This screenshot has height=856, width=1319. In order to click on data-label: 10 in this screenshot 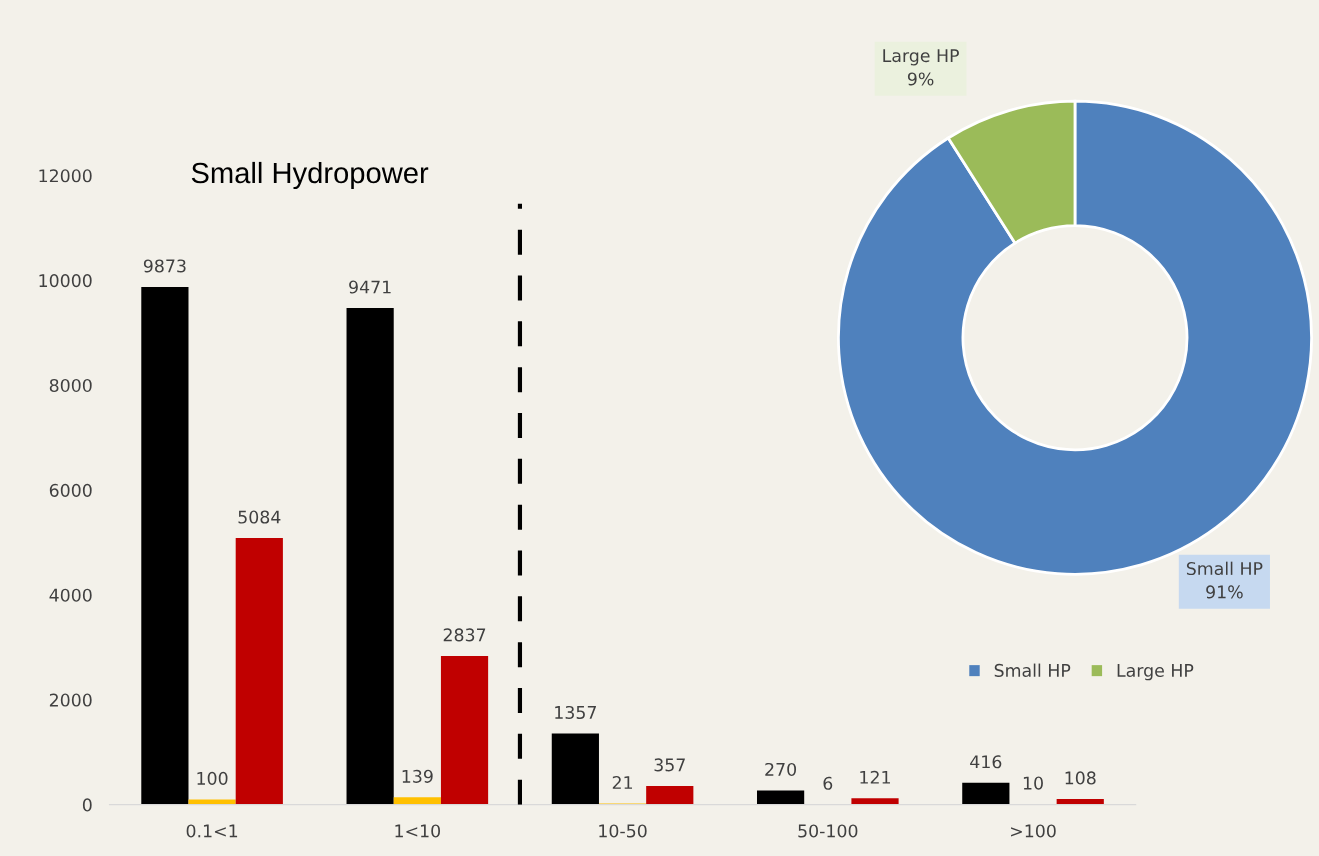, I will do `click(1033, 783)`.